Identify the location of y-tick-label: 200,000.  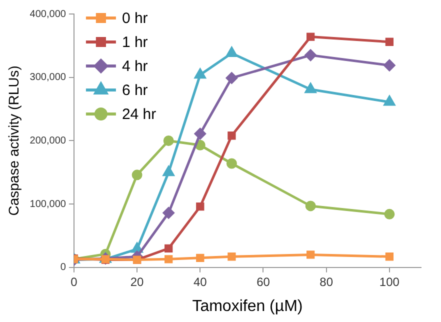
(48, 140).